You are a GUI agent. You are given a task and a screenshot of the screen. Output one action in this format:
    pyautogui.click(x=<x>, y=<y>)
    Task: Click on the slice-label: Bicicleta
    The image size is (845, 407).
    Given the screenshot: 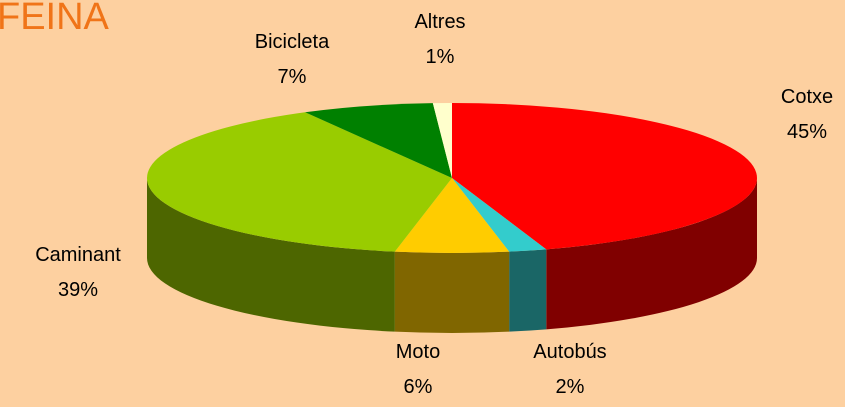 What is the action you would take?
    pyautogui.click(x=292, y=42)
    